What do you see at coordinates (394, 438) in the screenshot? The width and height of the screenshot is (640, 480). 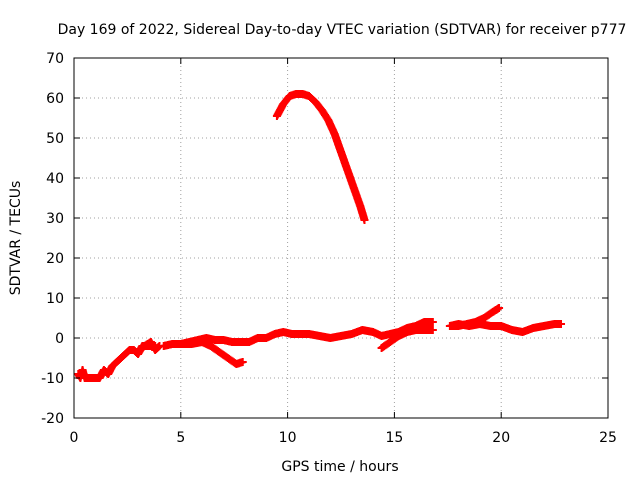 I see `x-tick-label: 15` at bounding box center [394, 438].